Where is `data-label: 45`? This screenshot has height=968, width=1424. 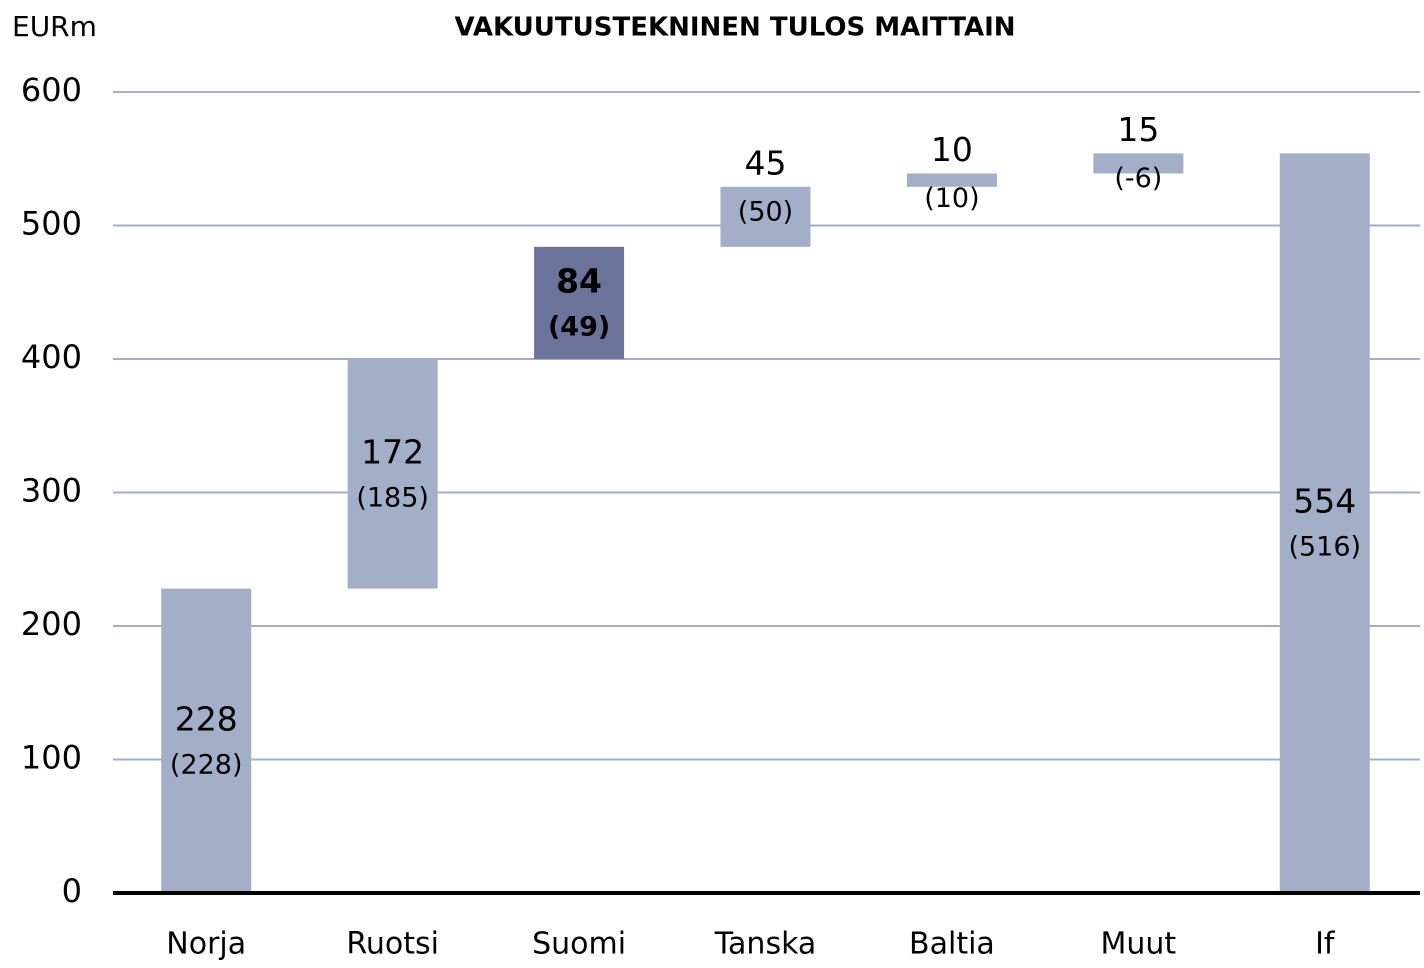
data-label: 45 is located at coordinates (766, 162).